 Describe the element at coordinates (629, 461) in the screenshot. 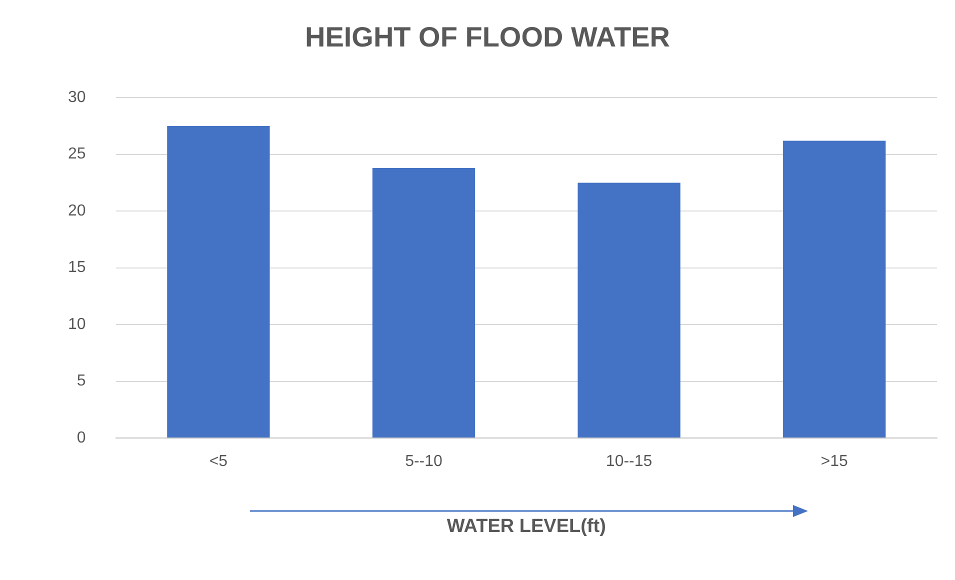

I see `x-tick-label: 10--15` at that location.